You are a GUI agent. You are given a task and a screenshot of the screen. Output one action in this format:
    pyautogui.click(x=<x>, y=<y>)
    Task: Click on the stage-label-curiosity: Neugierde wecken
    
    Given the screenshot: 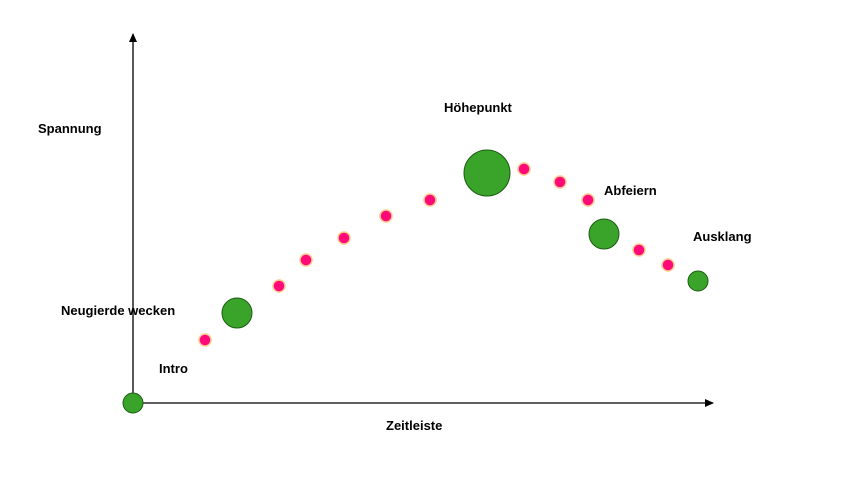 What is the action you would take?
    pyautogui.click(x=118, y=310)
    